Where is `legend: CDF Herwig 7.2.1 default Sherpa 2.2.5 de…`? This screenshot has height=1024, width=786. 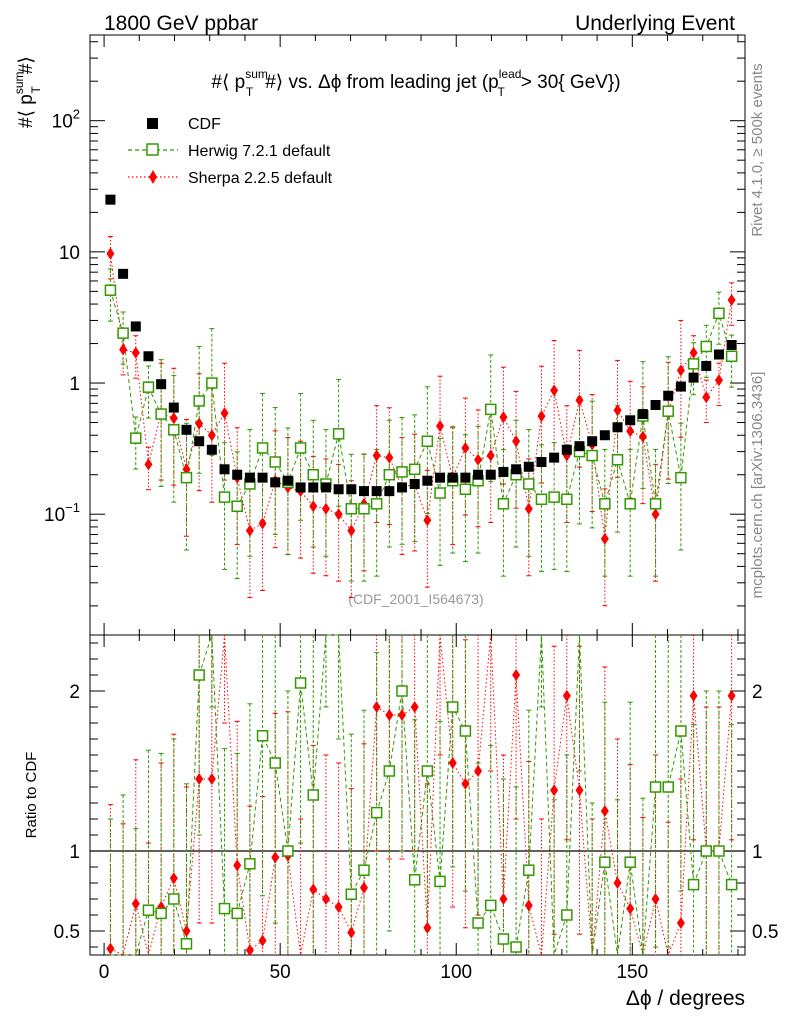 legend: CDF Herwig 7.2.1 default Sherpa 2.2.5 de… is located at coordinates (230, 151).